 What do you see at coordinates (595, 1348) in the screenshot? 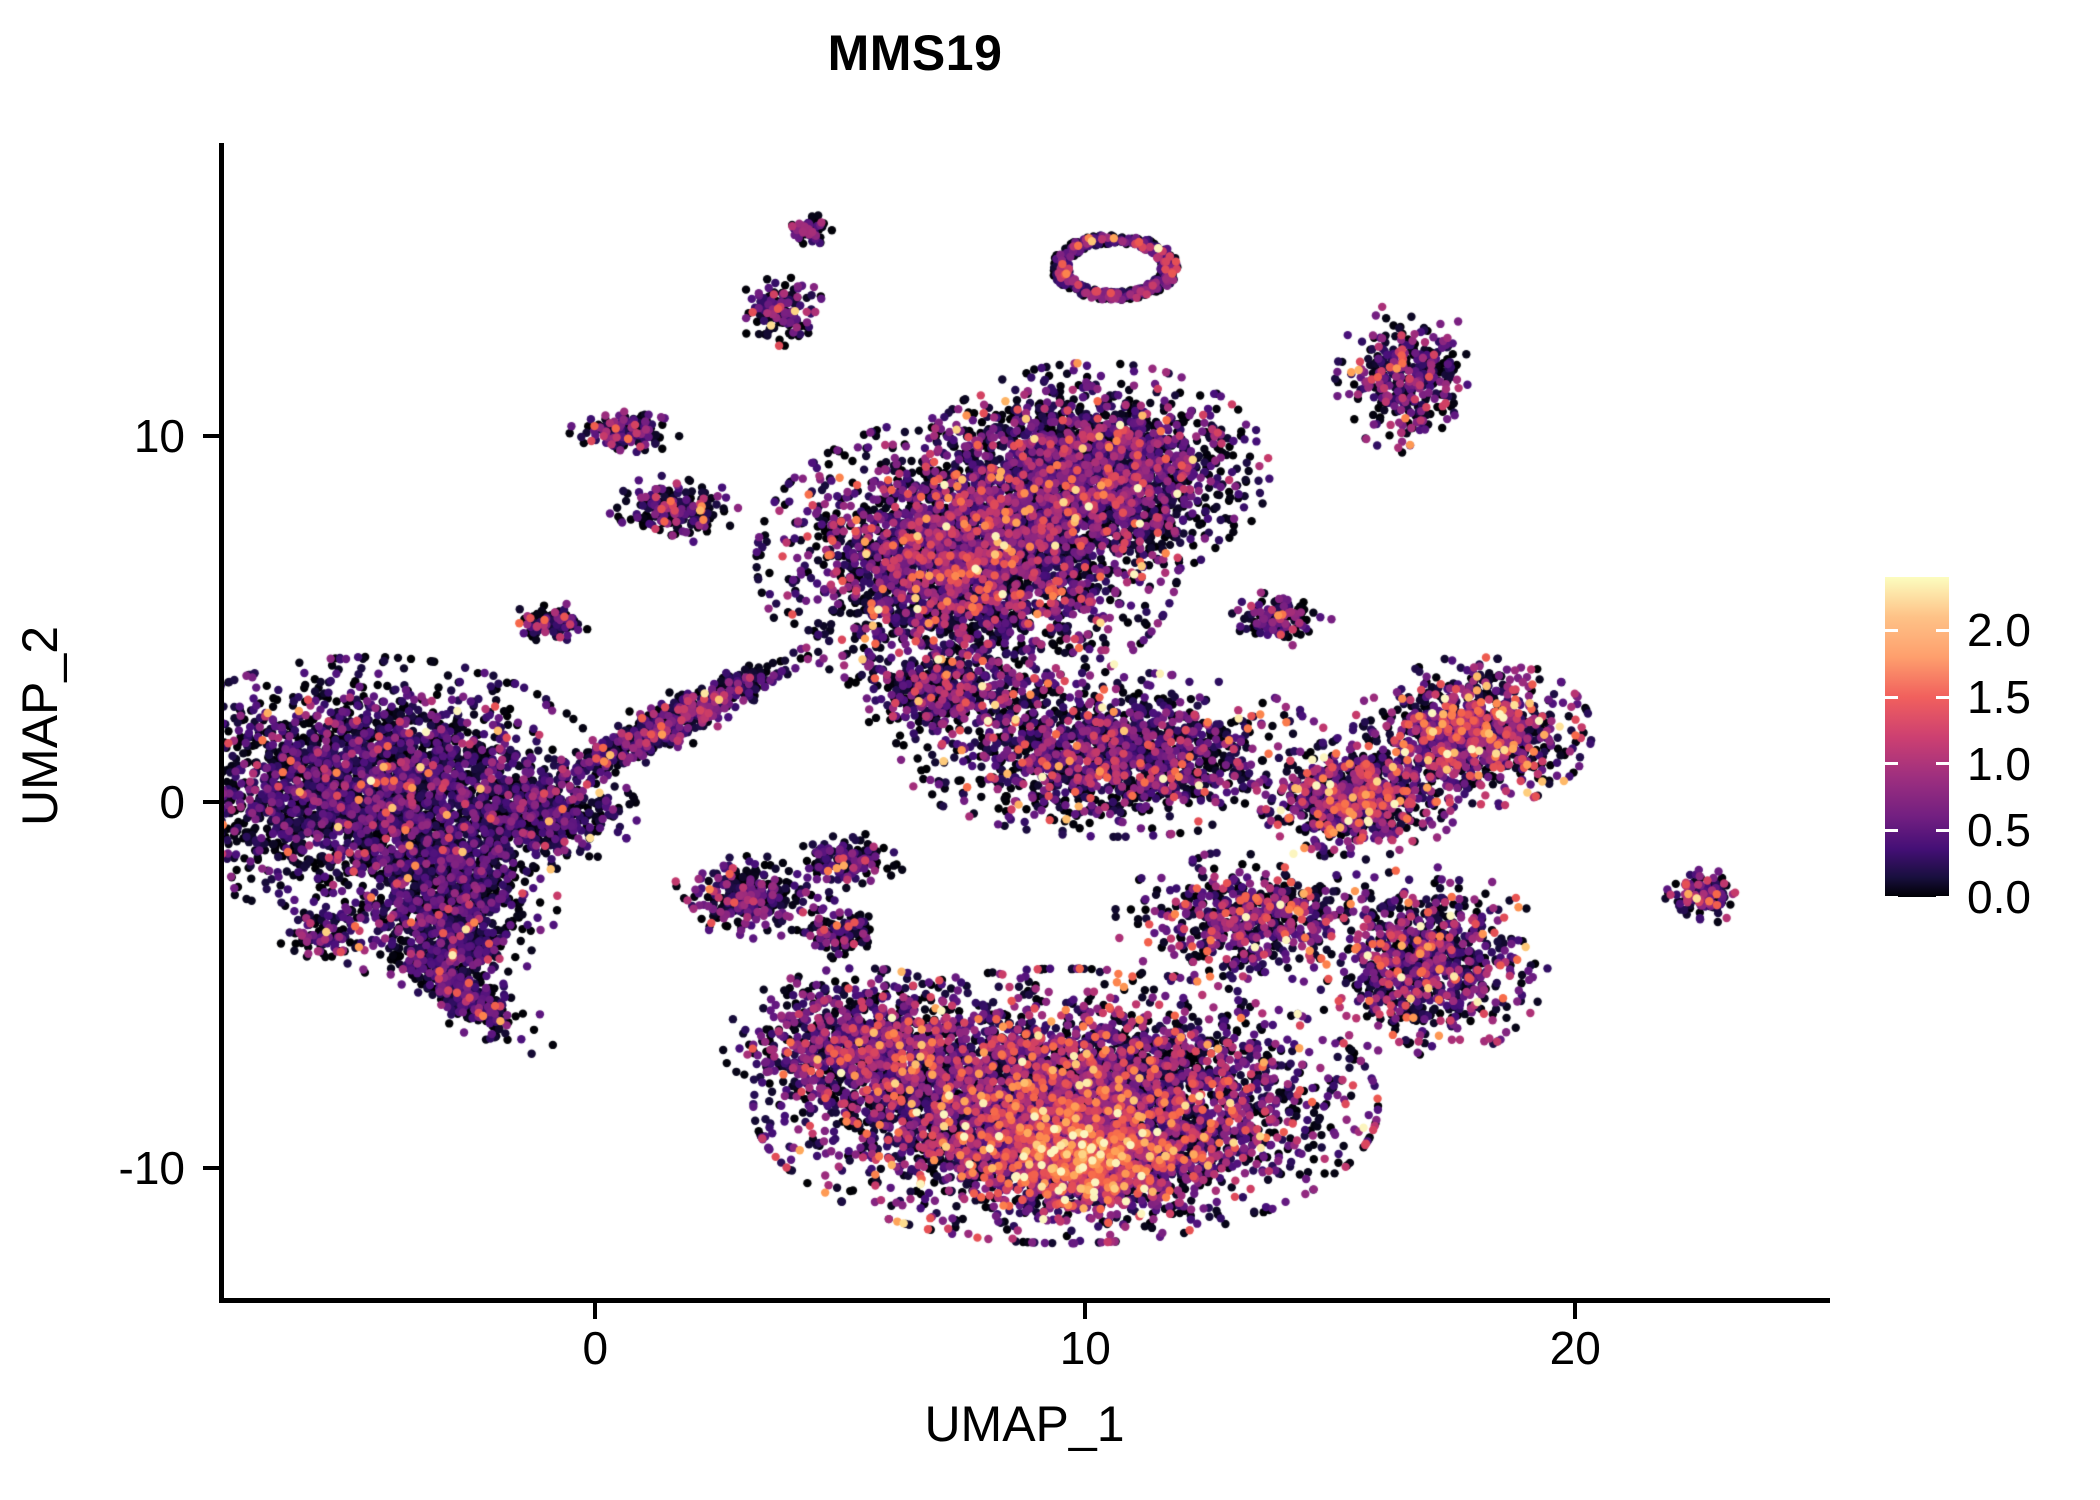
I see `x-tick-label: 0` at bounding box center [595, 1348].